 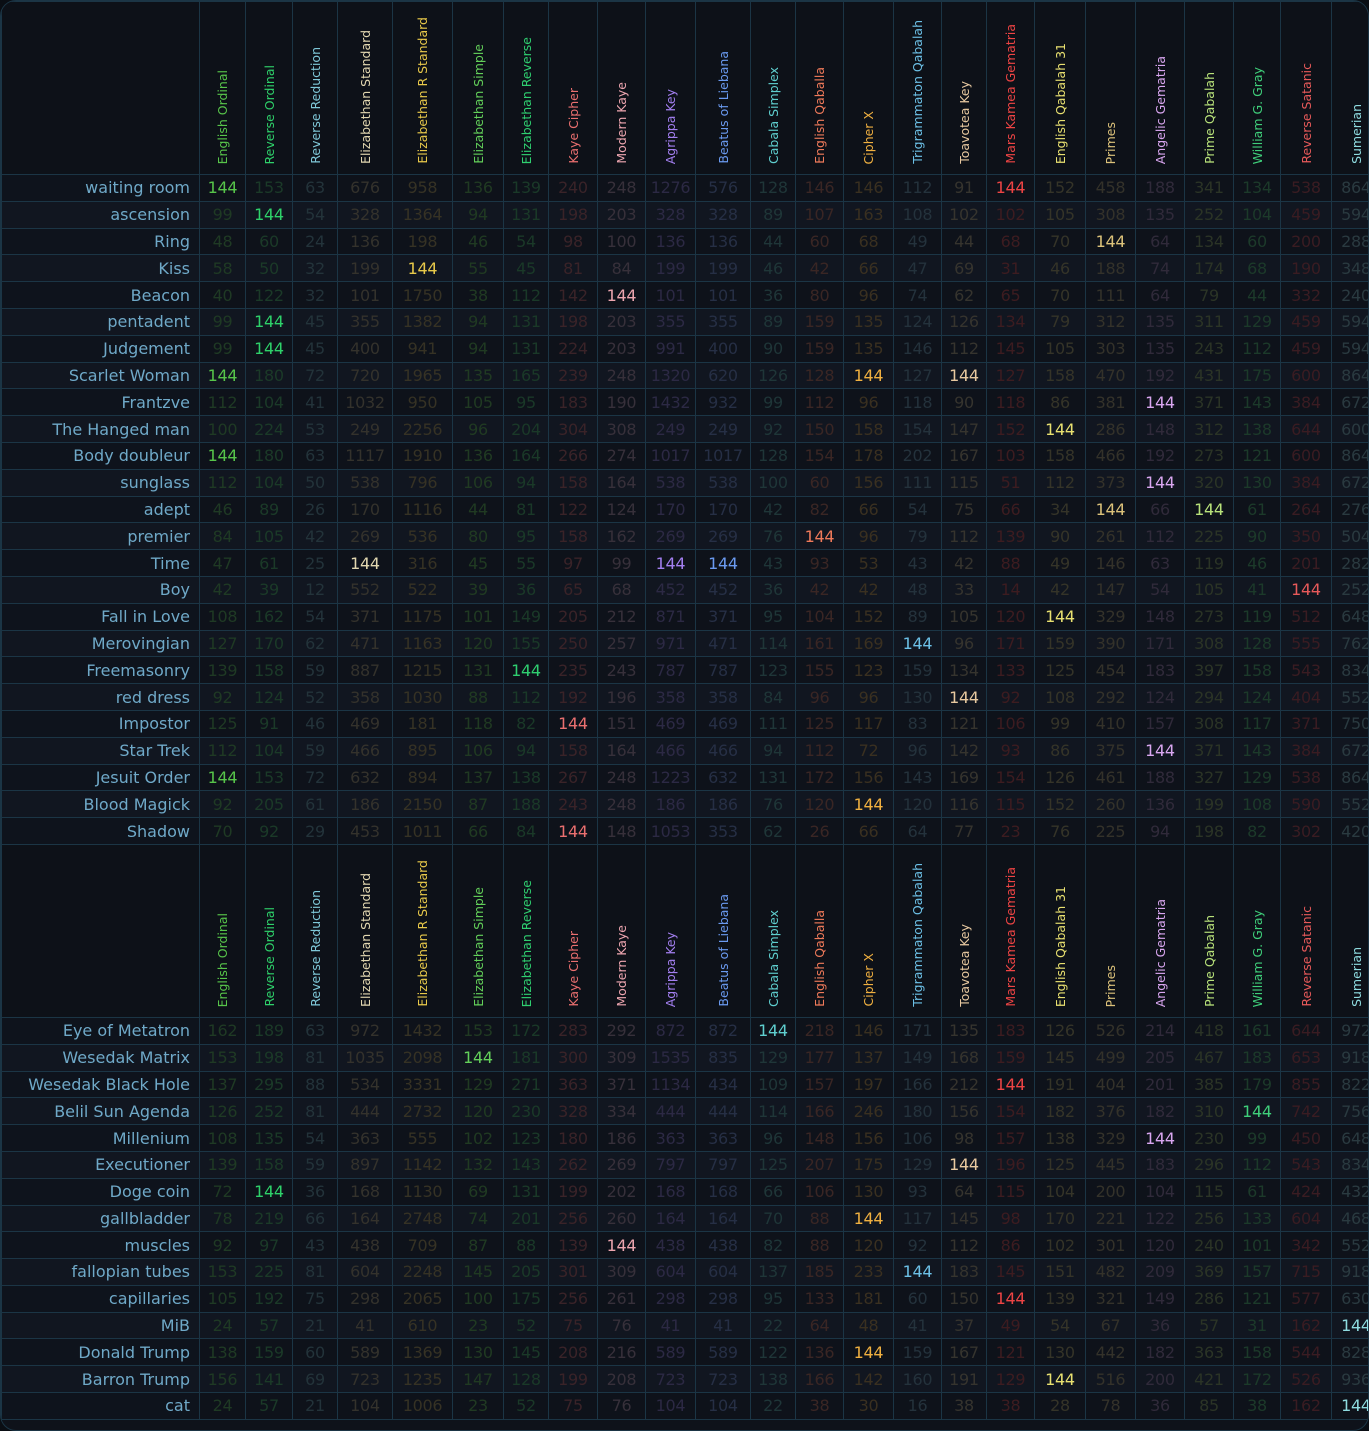 I want to click on row-label: Executioner, so click(x=100, y=1164).